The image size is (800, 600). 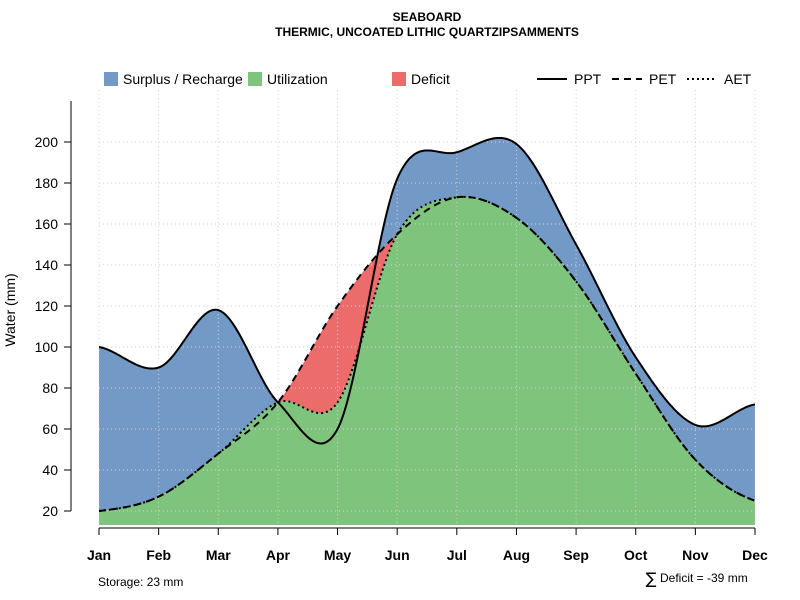 I want to click on y-axis-label: Water (mm), so click(x=10, y=309).